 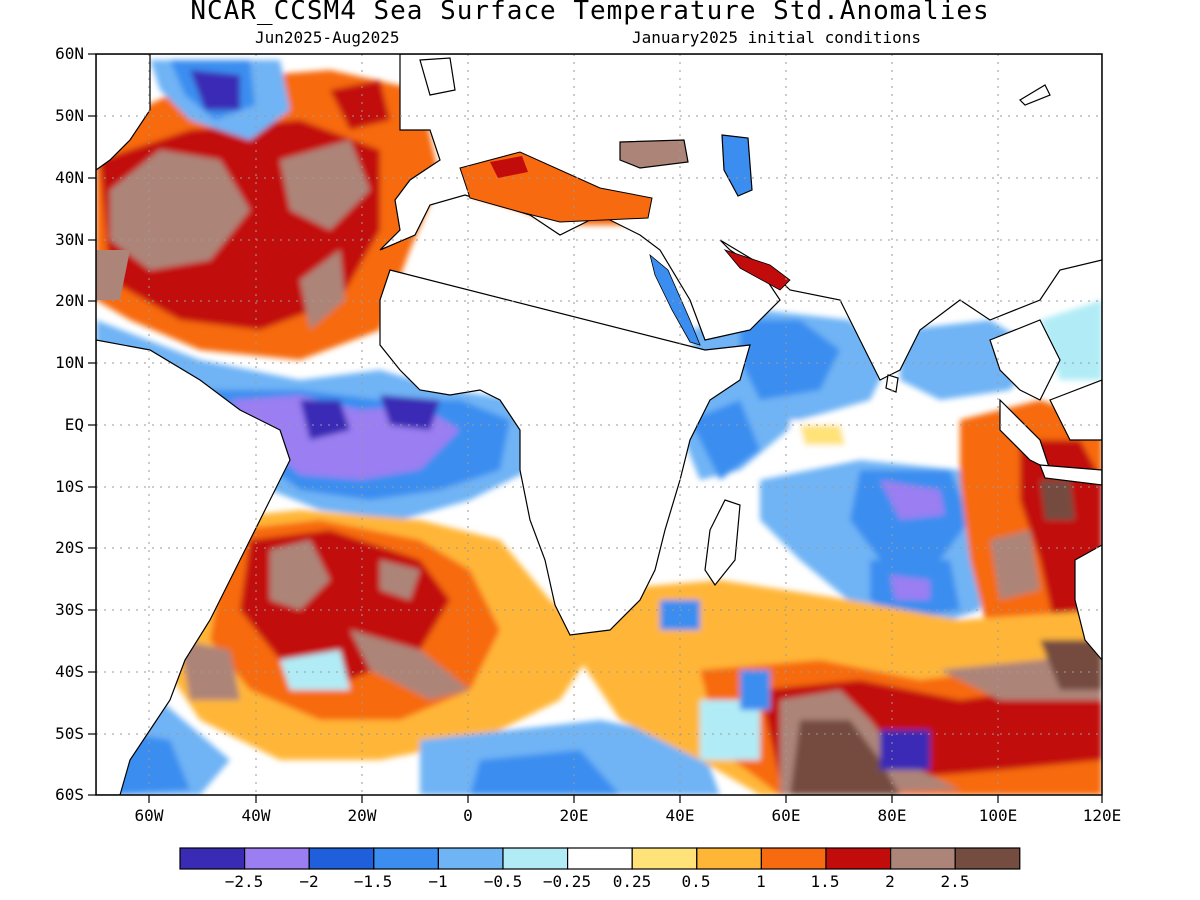 I want to click on colorbar, so click(x=600, y=858).